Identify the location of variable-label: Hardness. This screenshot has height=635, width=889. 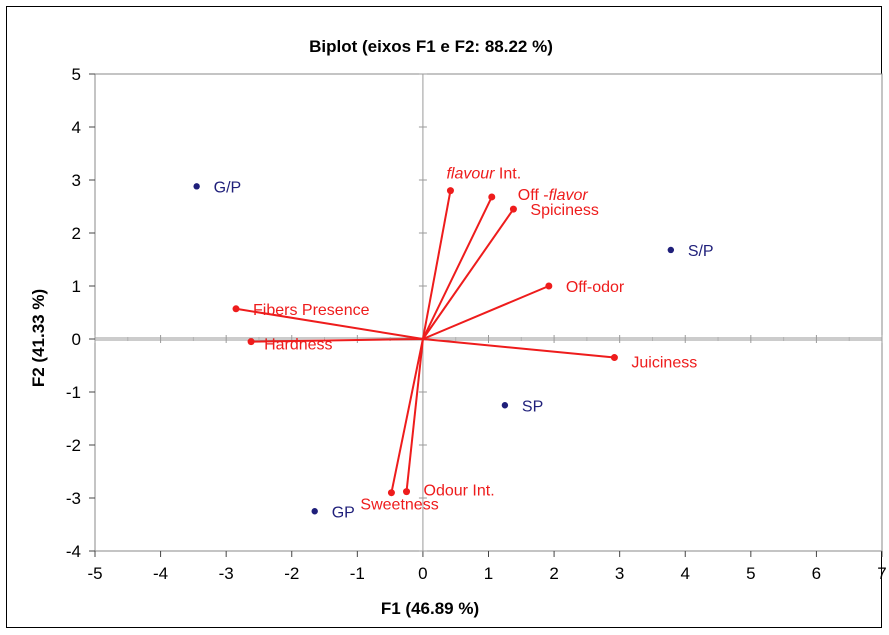
(298, 345).